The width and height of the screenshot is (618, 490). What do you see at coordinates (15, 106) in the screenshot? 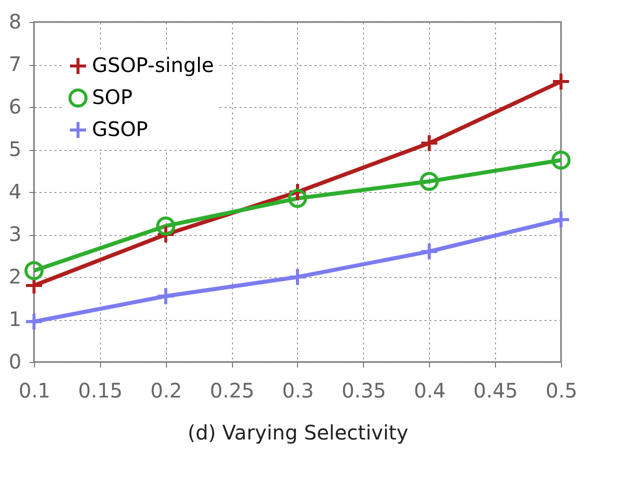
I see `y-tick-label: 6` at bounding box center [15, 106].